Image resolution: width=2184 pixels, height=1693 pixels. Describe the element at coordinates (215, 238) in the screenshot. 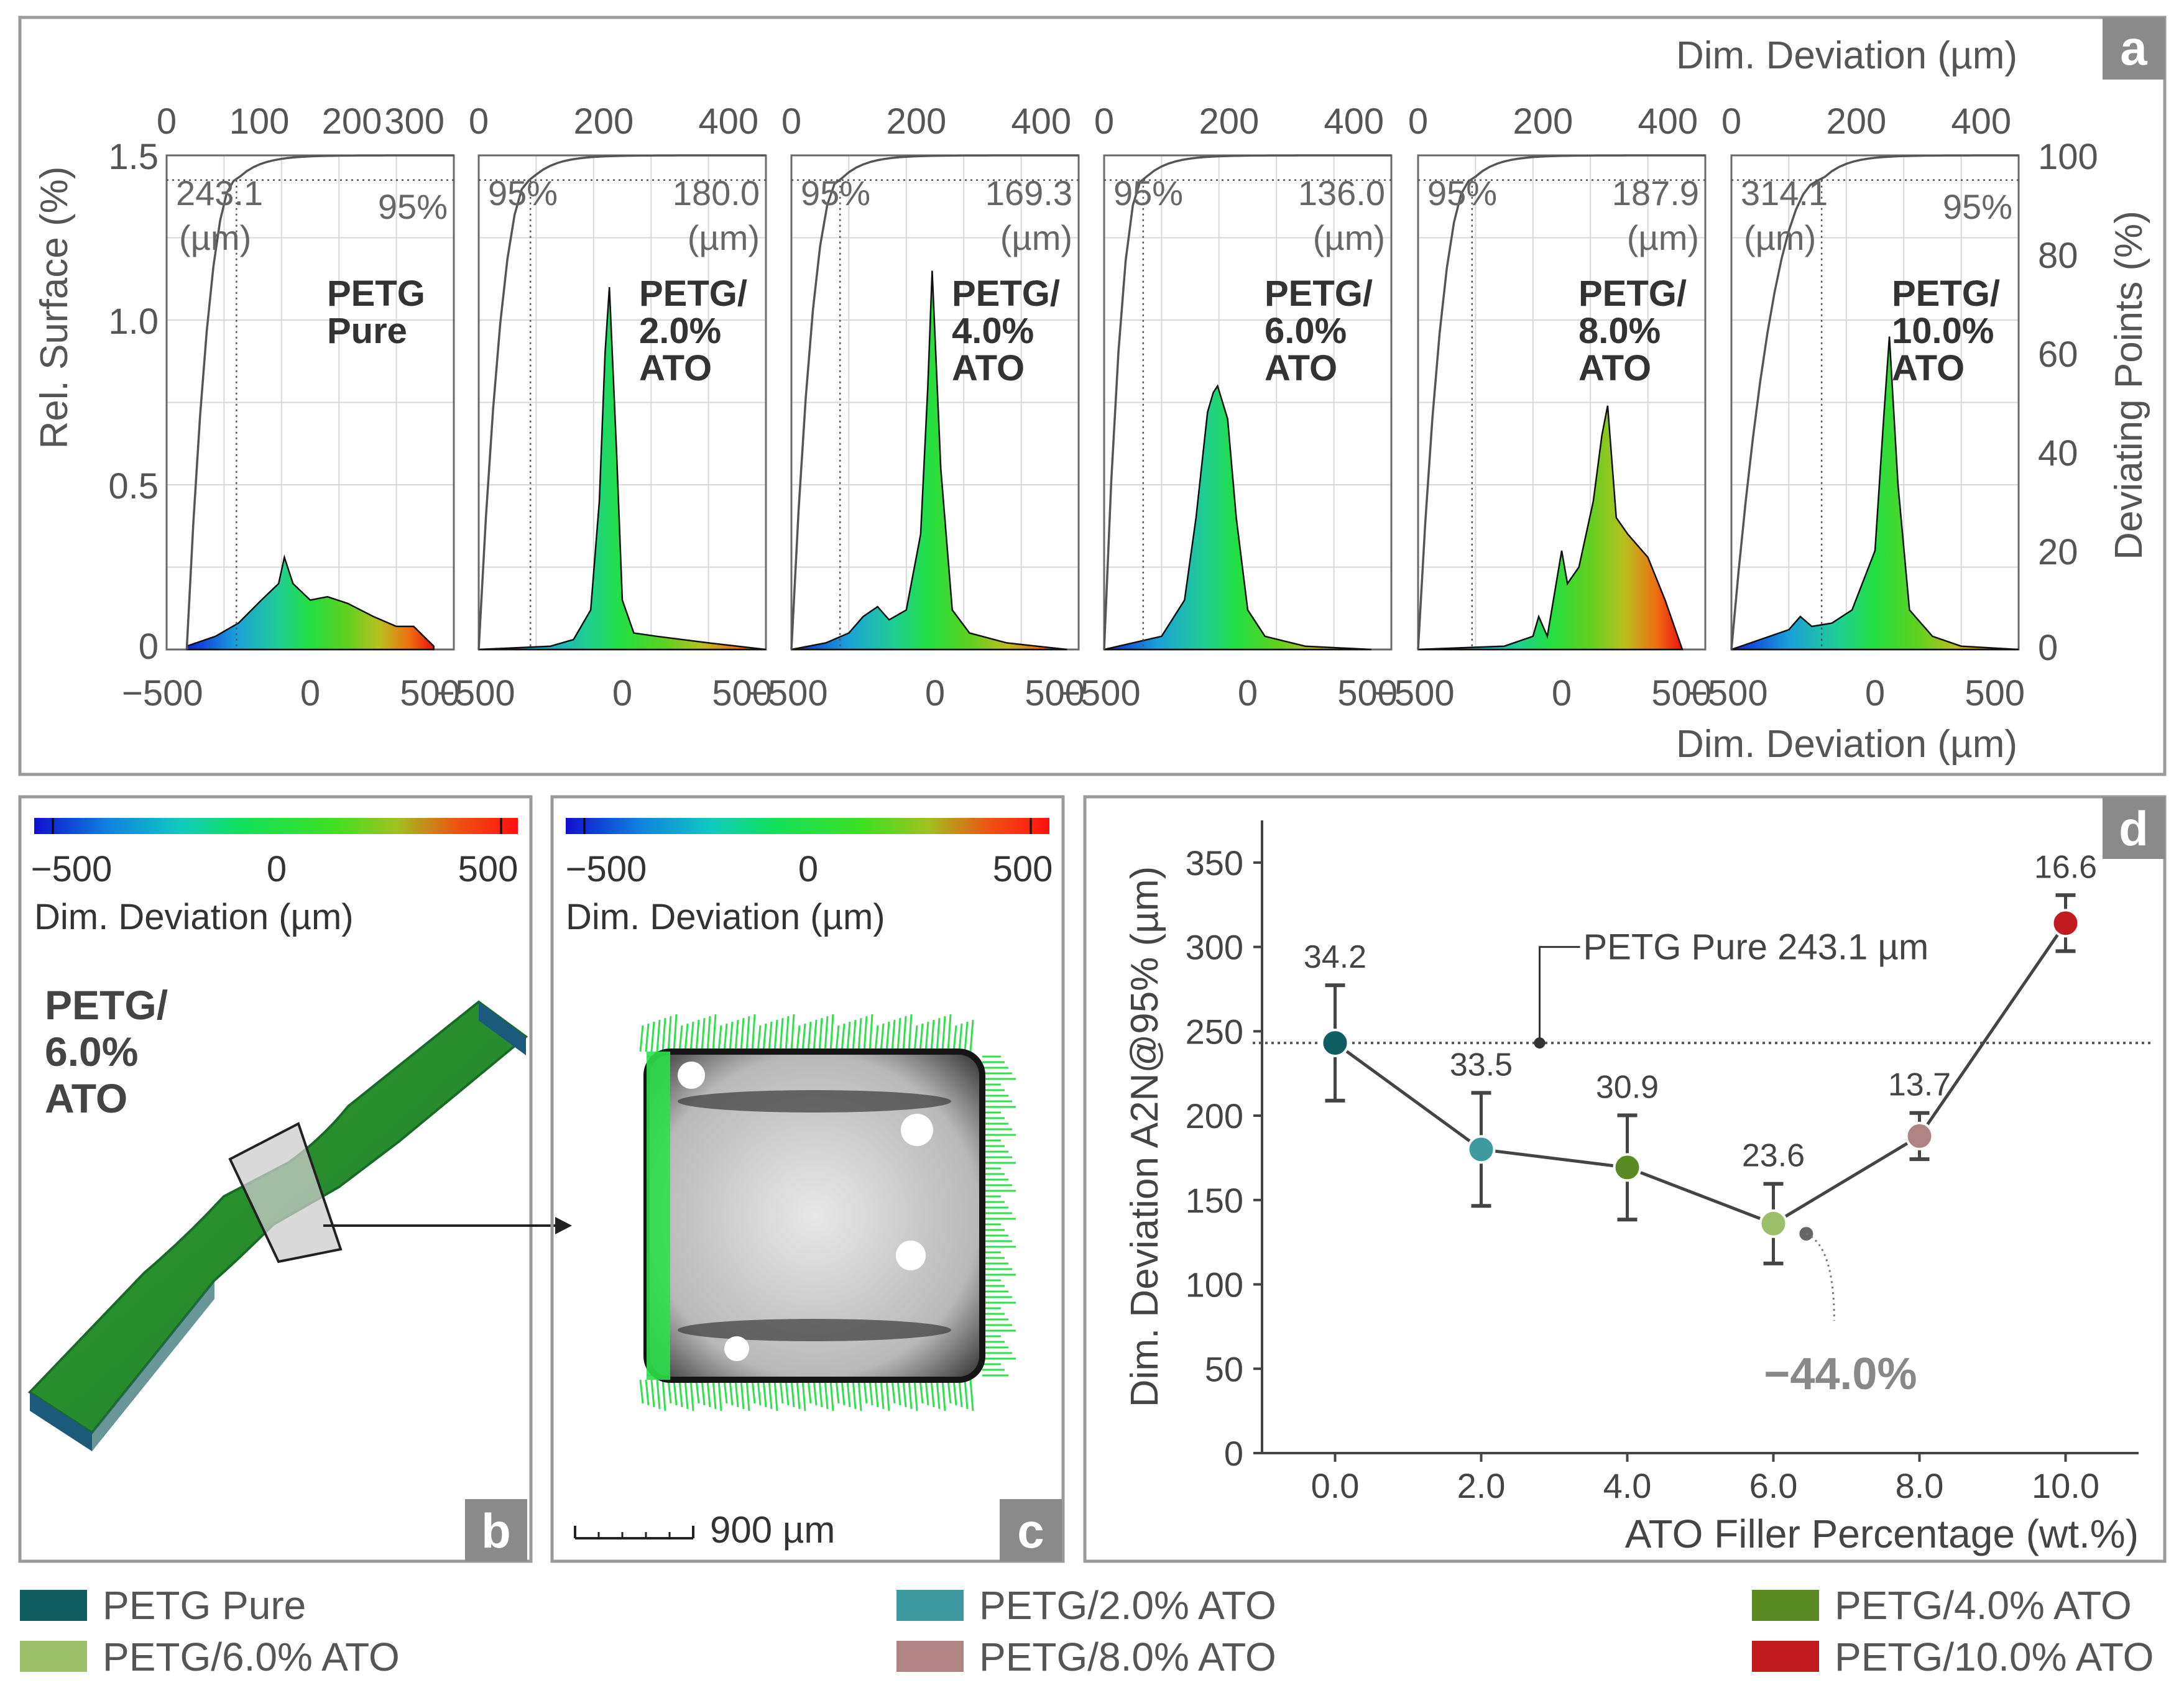

I see `a2n-unit: (µm)` at that location.